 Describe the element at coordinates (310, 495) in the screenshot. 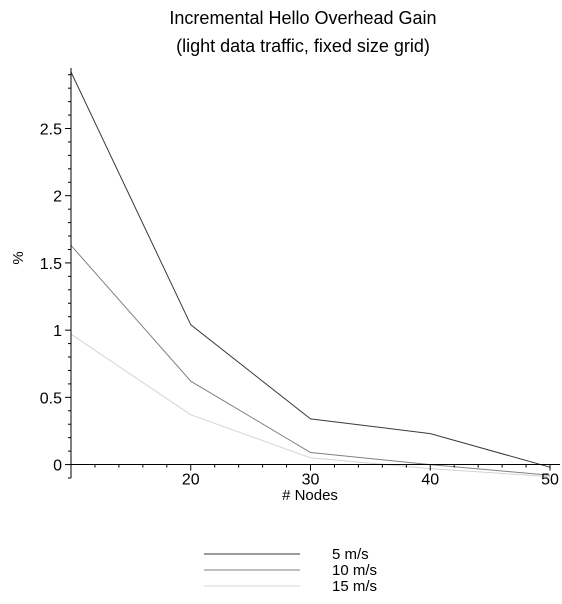

I see `x-axis-label: # Nodes` at that location.